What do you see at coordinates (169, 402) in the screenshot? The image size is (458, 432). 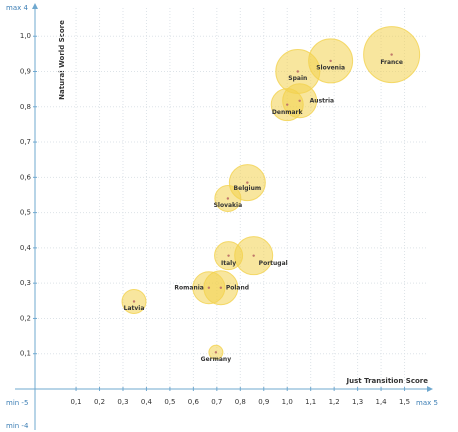 I see `x-tick-label: 0,5` at bounding box center [169, 402].